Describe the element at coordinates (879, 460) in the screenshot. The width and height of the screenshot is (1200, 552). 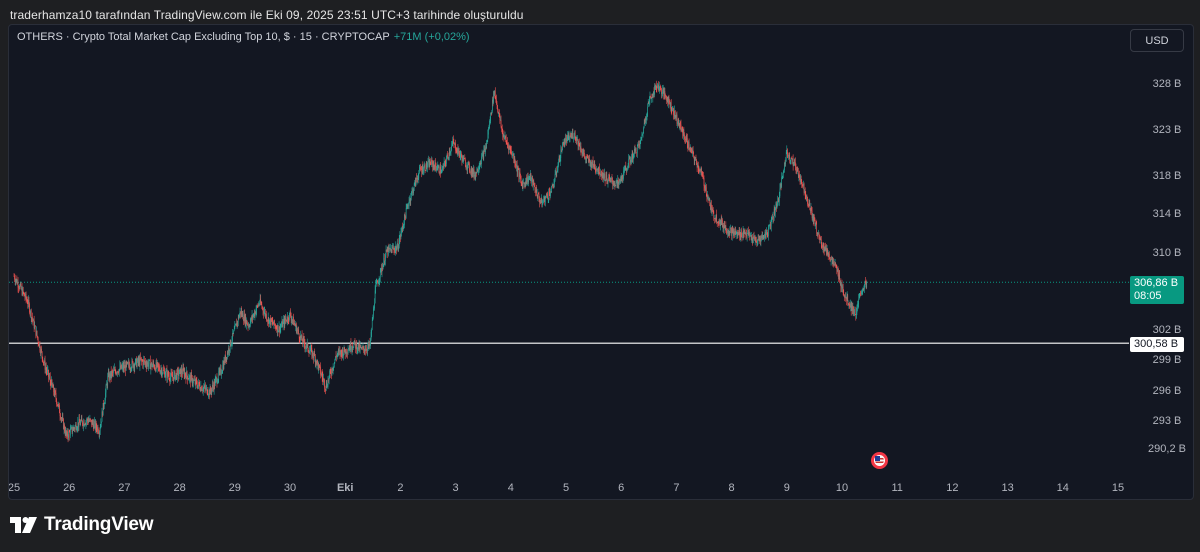
I see `us-flag-icon` at that location.